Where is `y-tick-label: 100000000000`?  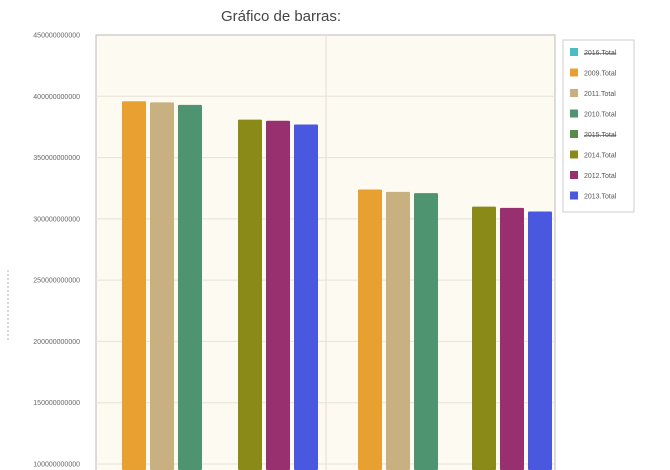 y-tick-label: 100000000000 is located at coordinates (56, 465).